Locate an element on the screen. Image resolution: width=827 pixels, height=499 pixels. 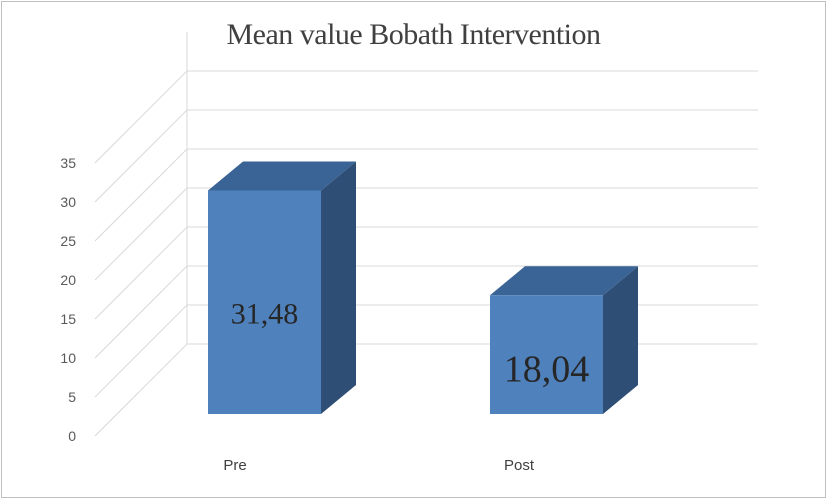
y-tick-label: 0 is located at coordinates (72, 436).